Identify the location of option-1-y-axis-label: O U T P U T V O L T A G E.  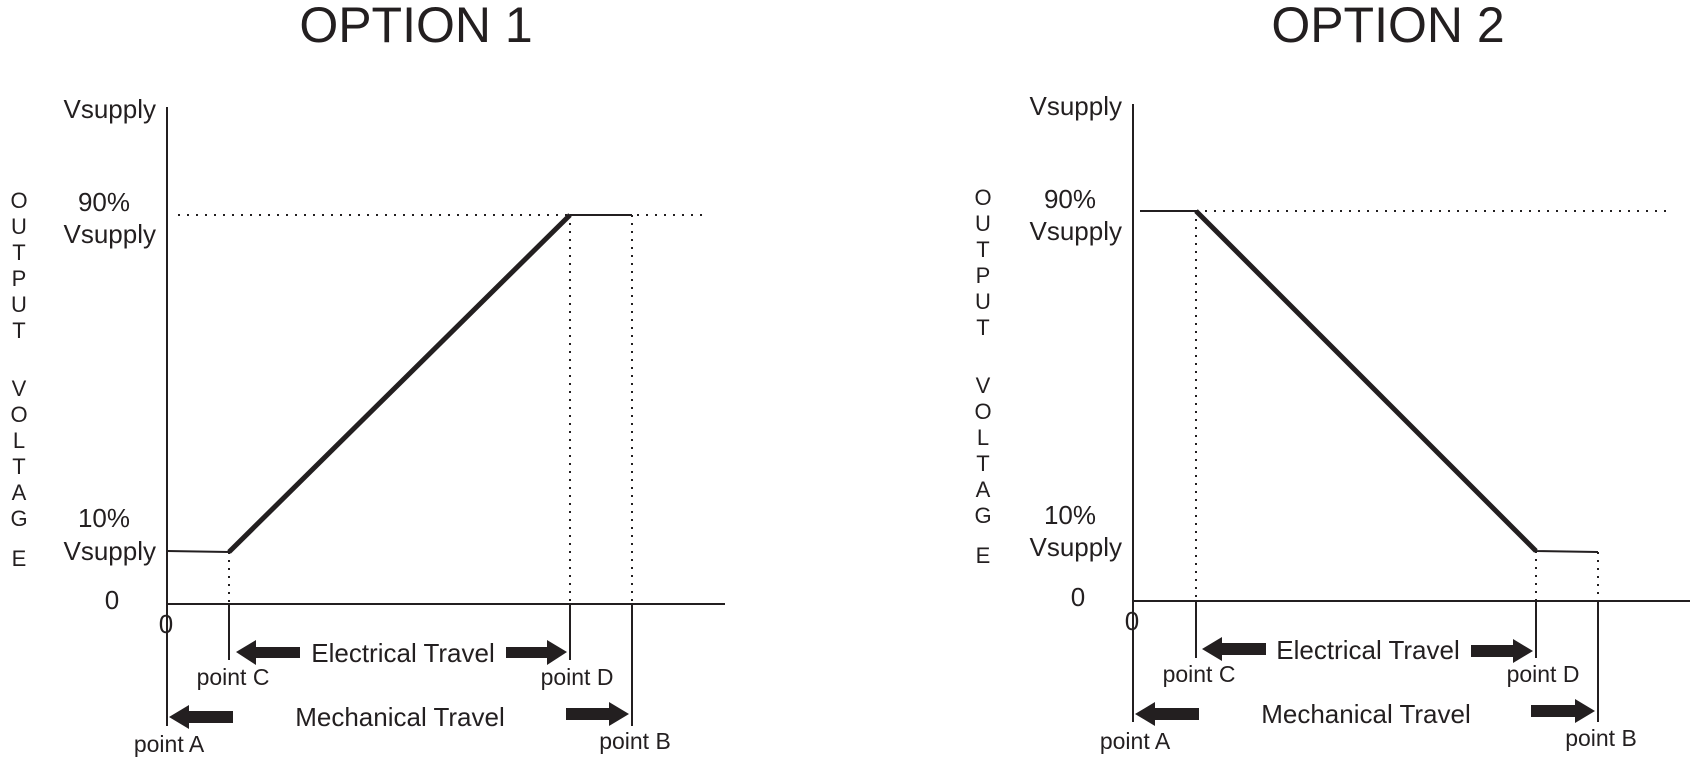
(18, 379).